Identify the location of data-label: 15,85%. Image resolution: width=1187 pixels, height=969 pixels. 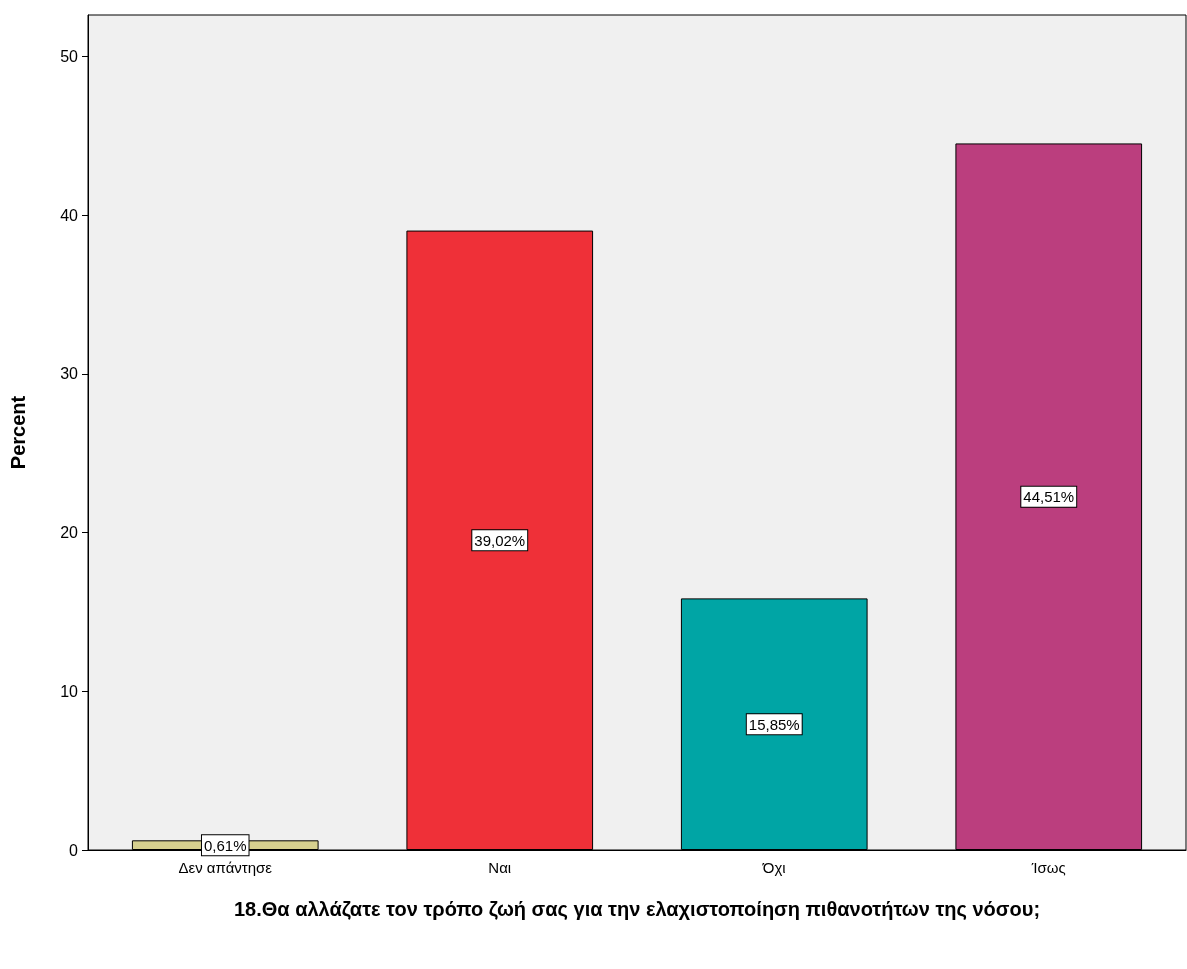
(774, 724).